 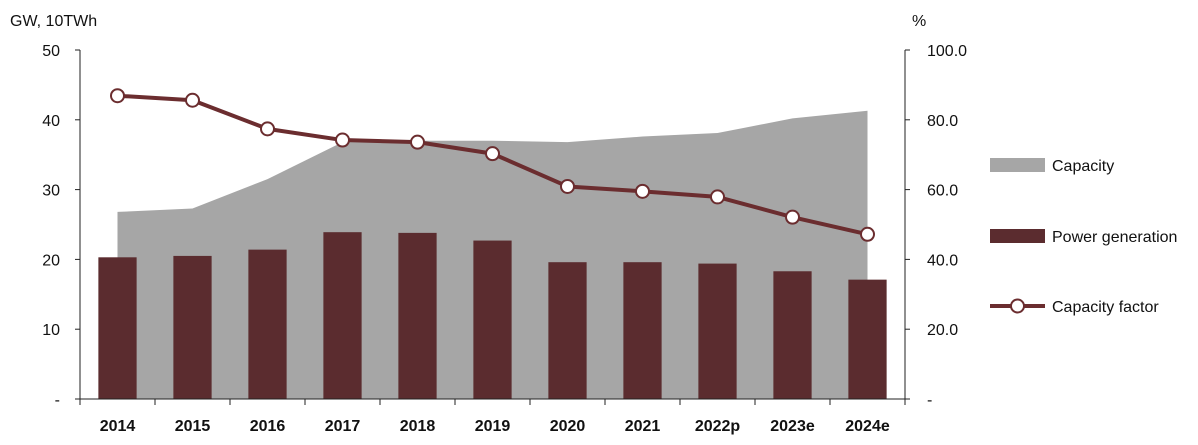 I want to click on capacity-factor-point-2022p, so click(x=717, y=197).